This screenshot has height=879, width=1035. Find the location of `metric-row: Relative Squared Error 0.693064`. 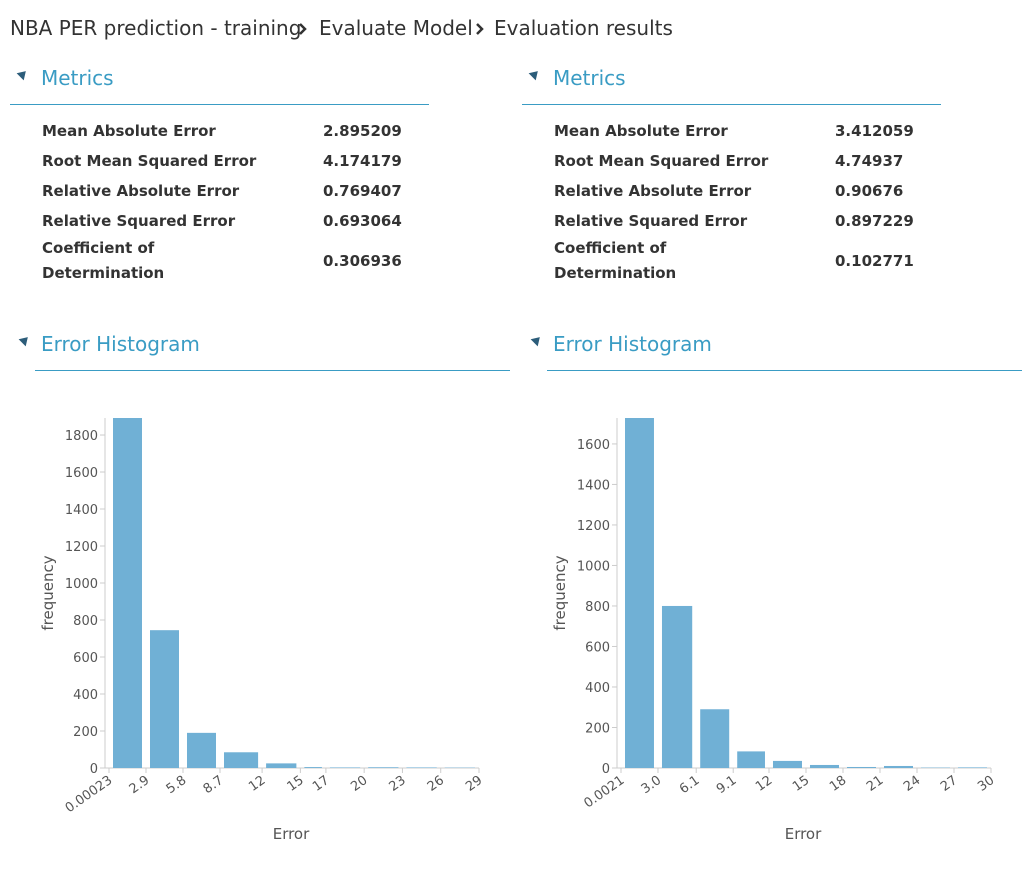

metric-row: Relative Squared Error 0.693064 is located at coordinates (222, 221).